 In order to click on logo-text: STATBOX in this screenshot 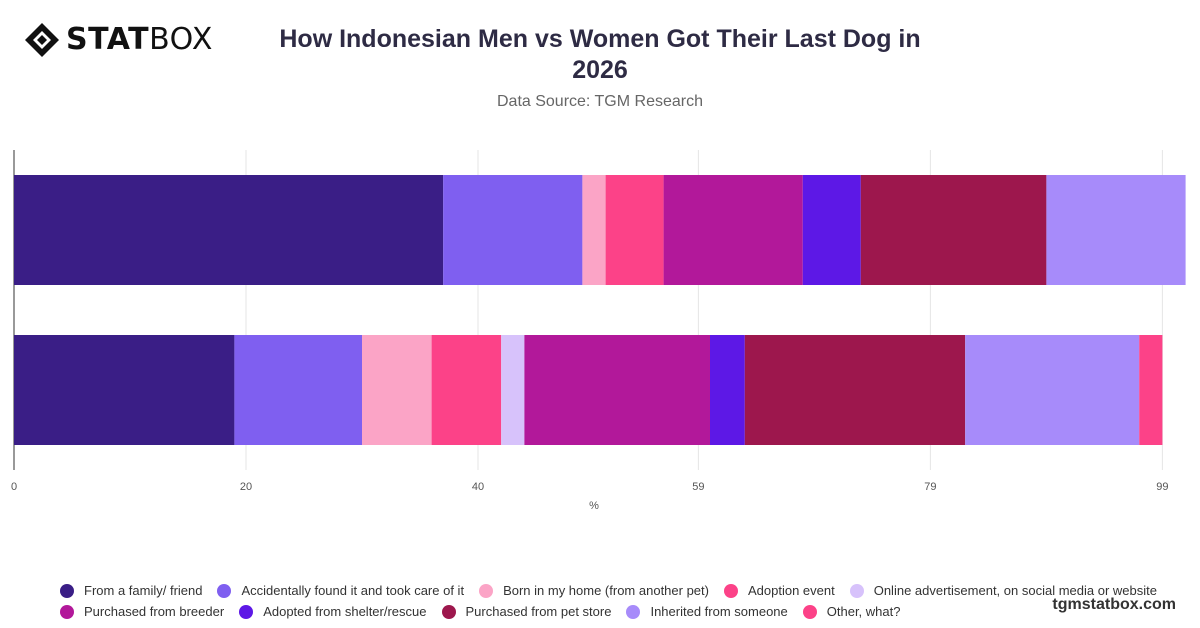, I will do `click(139, 40)`.